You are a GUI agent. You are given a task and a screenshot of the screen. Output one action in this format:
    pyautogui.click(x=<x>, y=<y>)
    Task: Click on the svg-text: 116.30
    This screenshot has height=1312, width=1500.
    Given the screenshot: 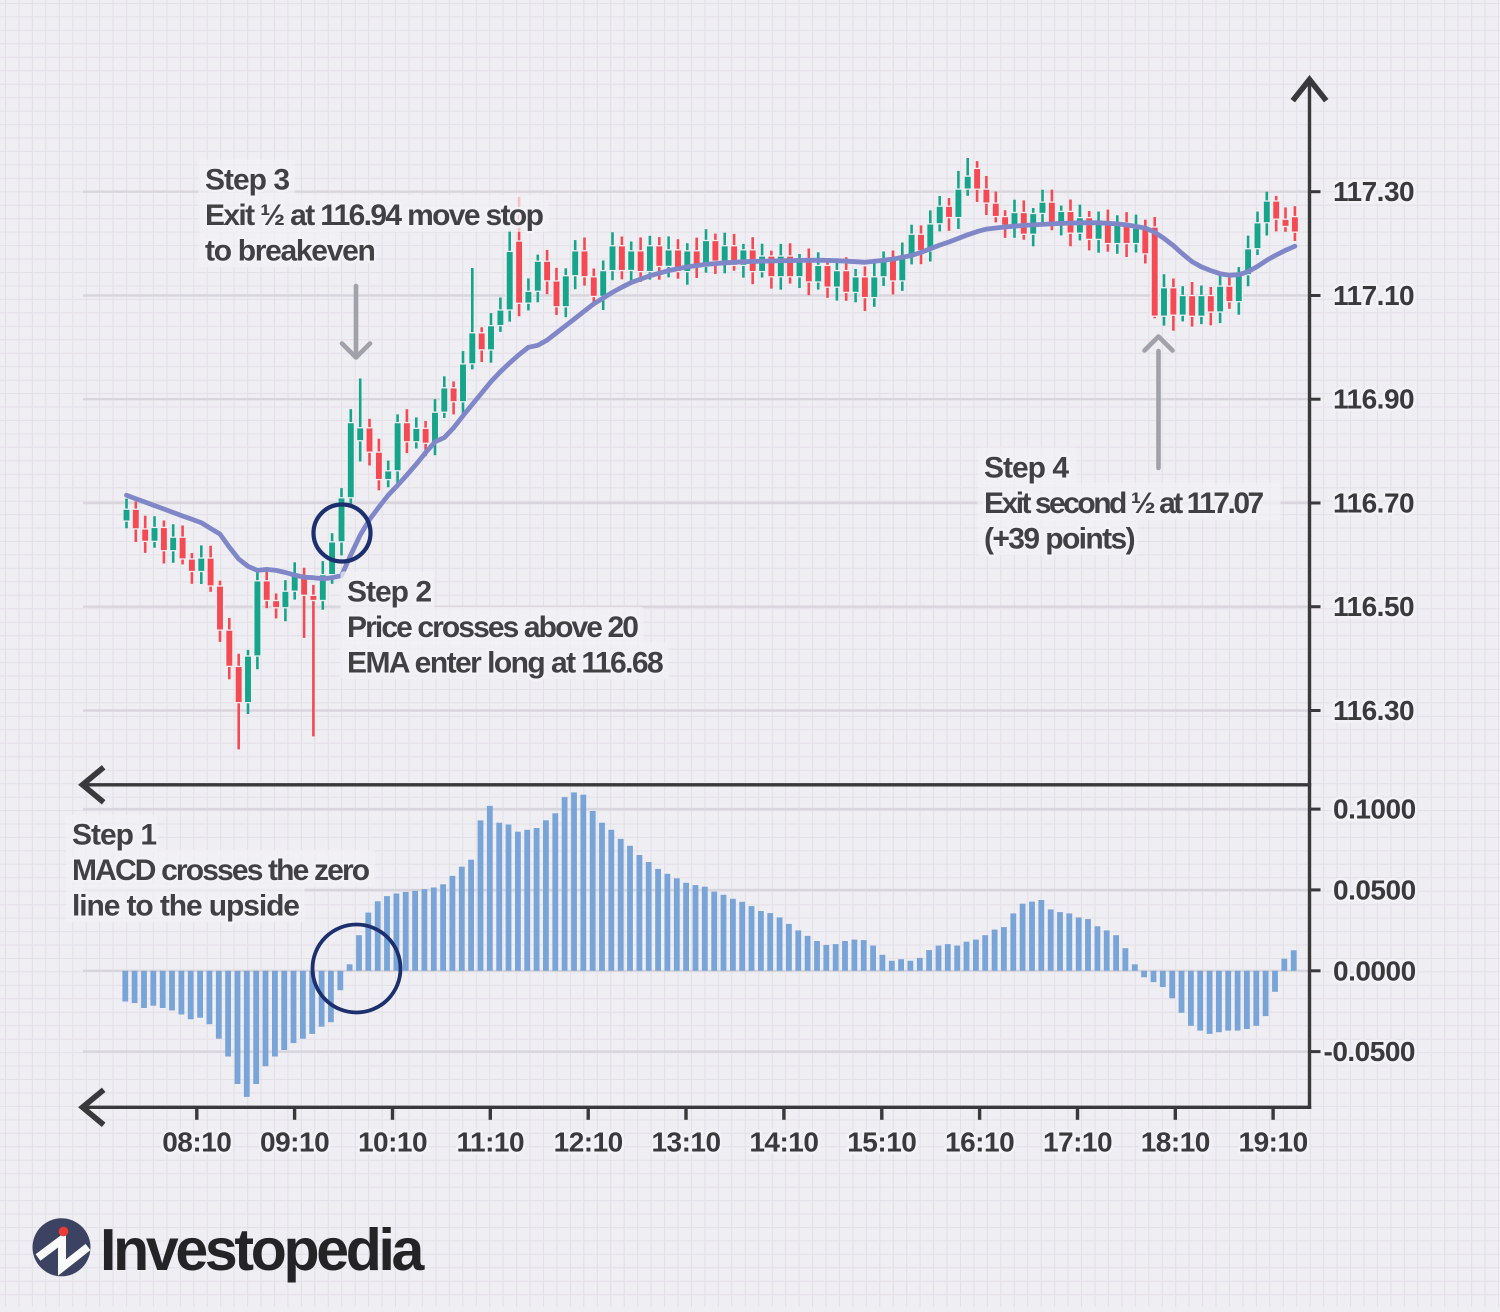 What is the action you would take?
    pyautogui.click(x=1373, y=710)
    